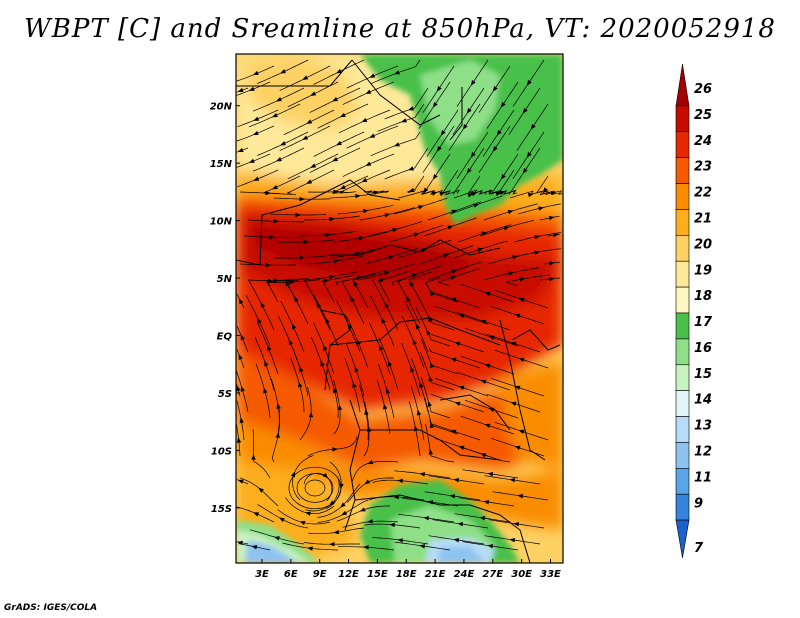 Image resolution: width=800 pixels, height=618 pixels. Describe the element at coordinates (703, 348) in the screenshot. I see `colorbar-label: 16` at that location.